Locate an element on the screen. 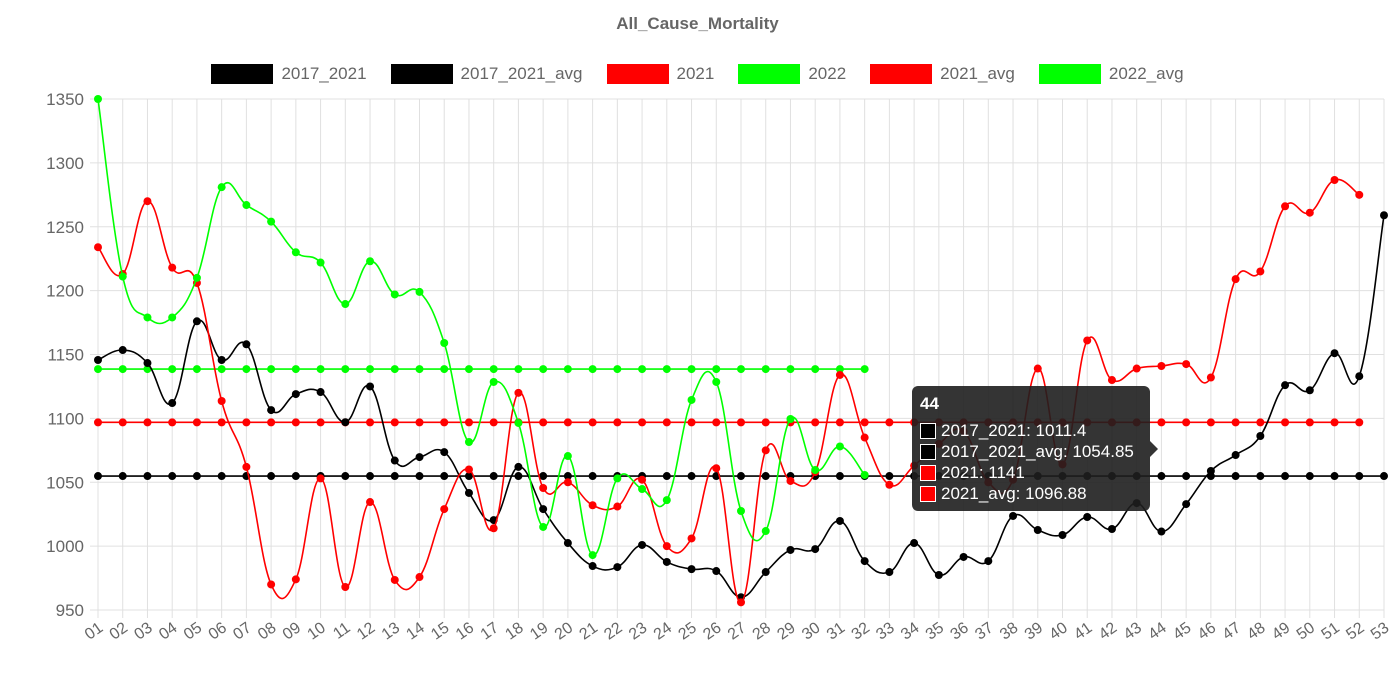 The height and width of the screenshot is (697, 1395). x-tick-label: 10 is located at coordinates (317, 631).